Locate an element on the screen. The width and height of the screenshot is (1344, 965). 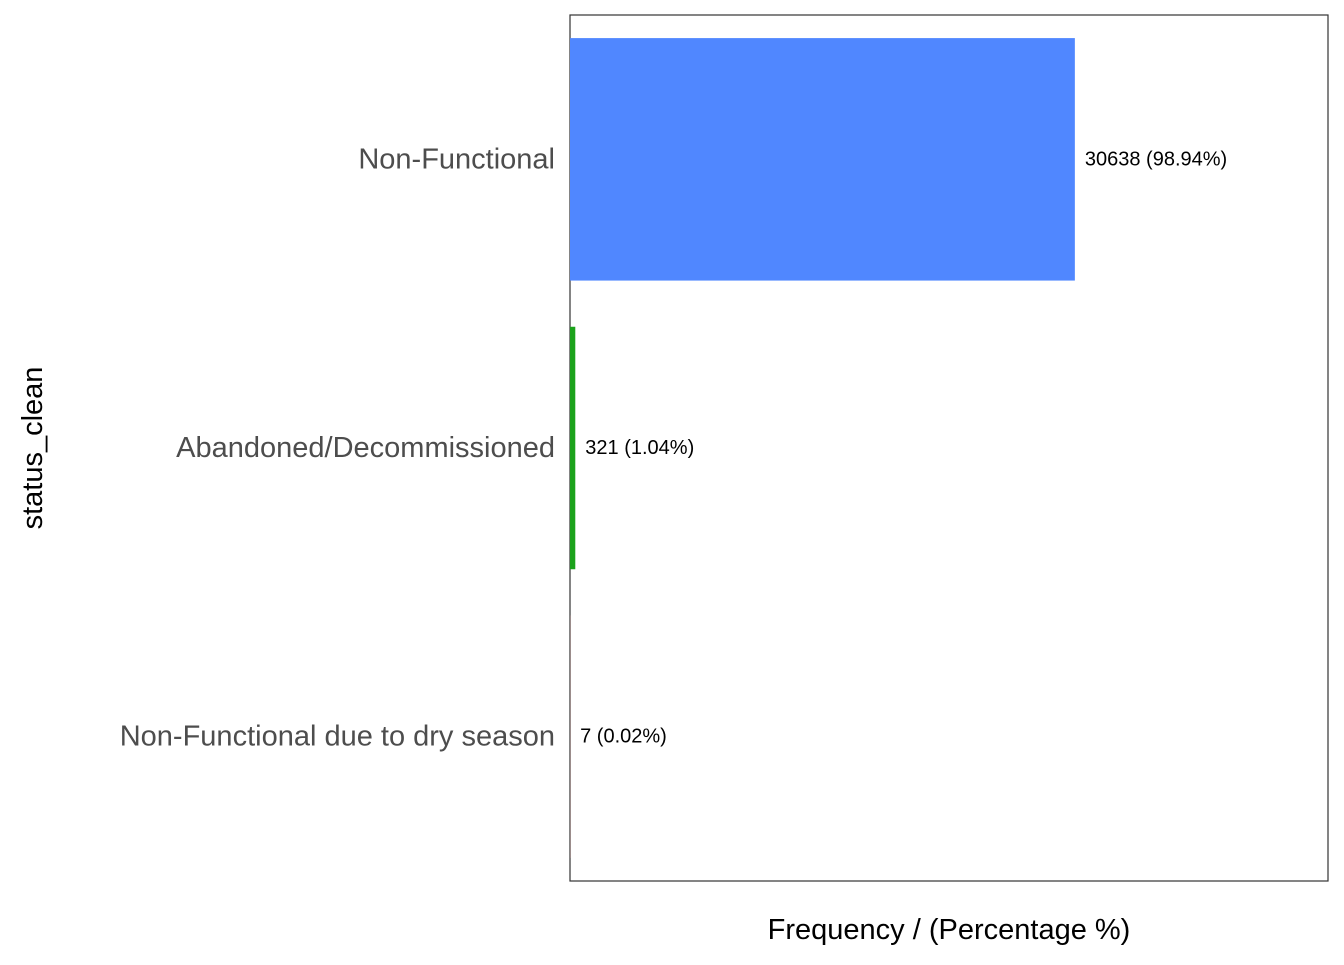
x-axis-title: Frequency / (Percentage %) is located at coordinates (949, 930).